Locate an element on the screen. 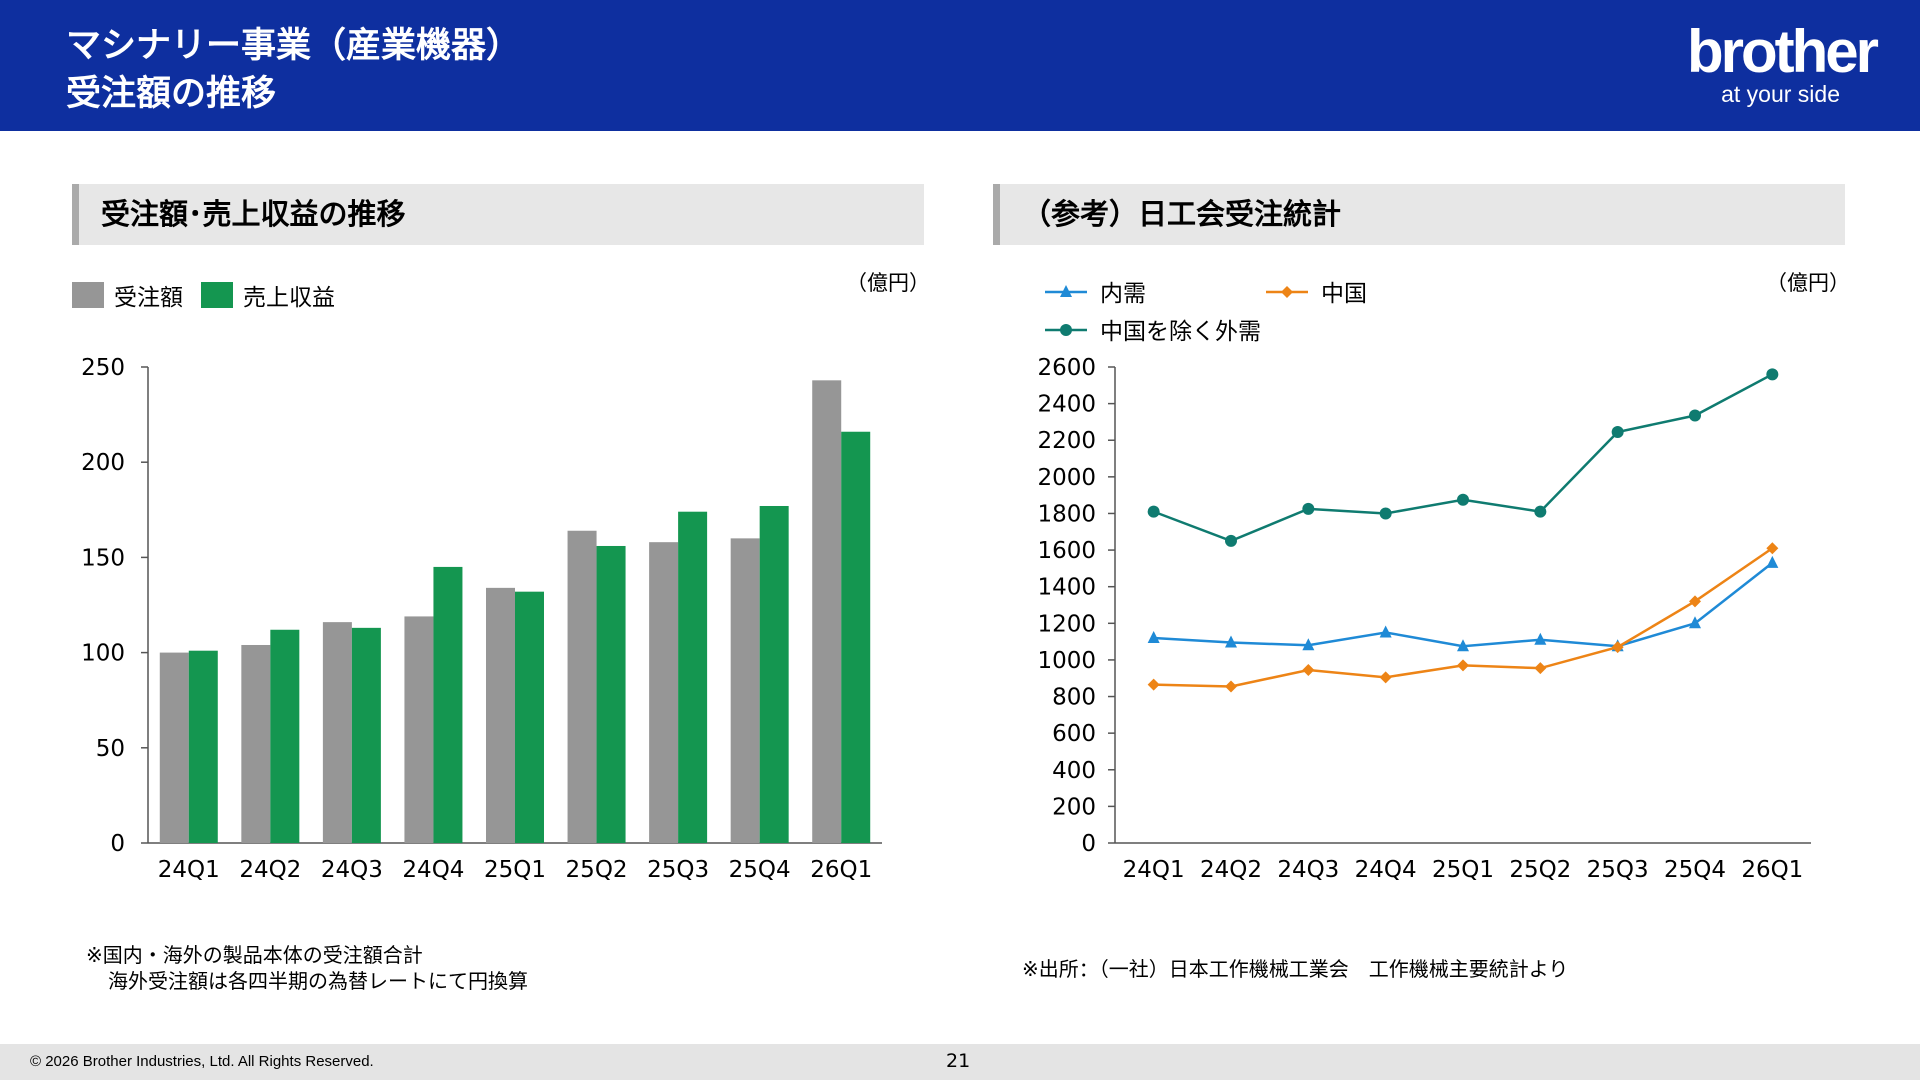 This screenshot has height=1080, width=1920. line-y-tick-label: 1200 is located at coordinates (1066, 624).